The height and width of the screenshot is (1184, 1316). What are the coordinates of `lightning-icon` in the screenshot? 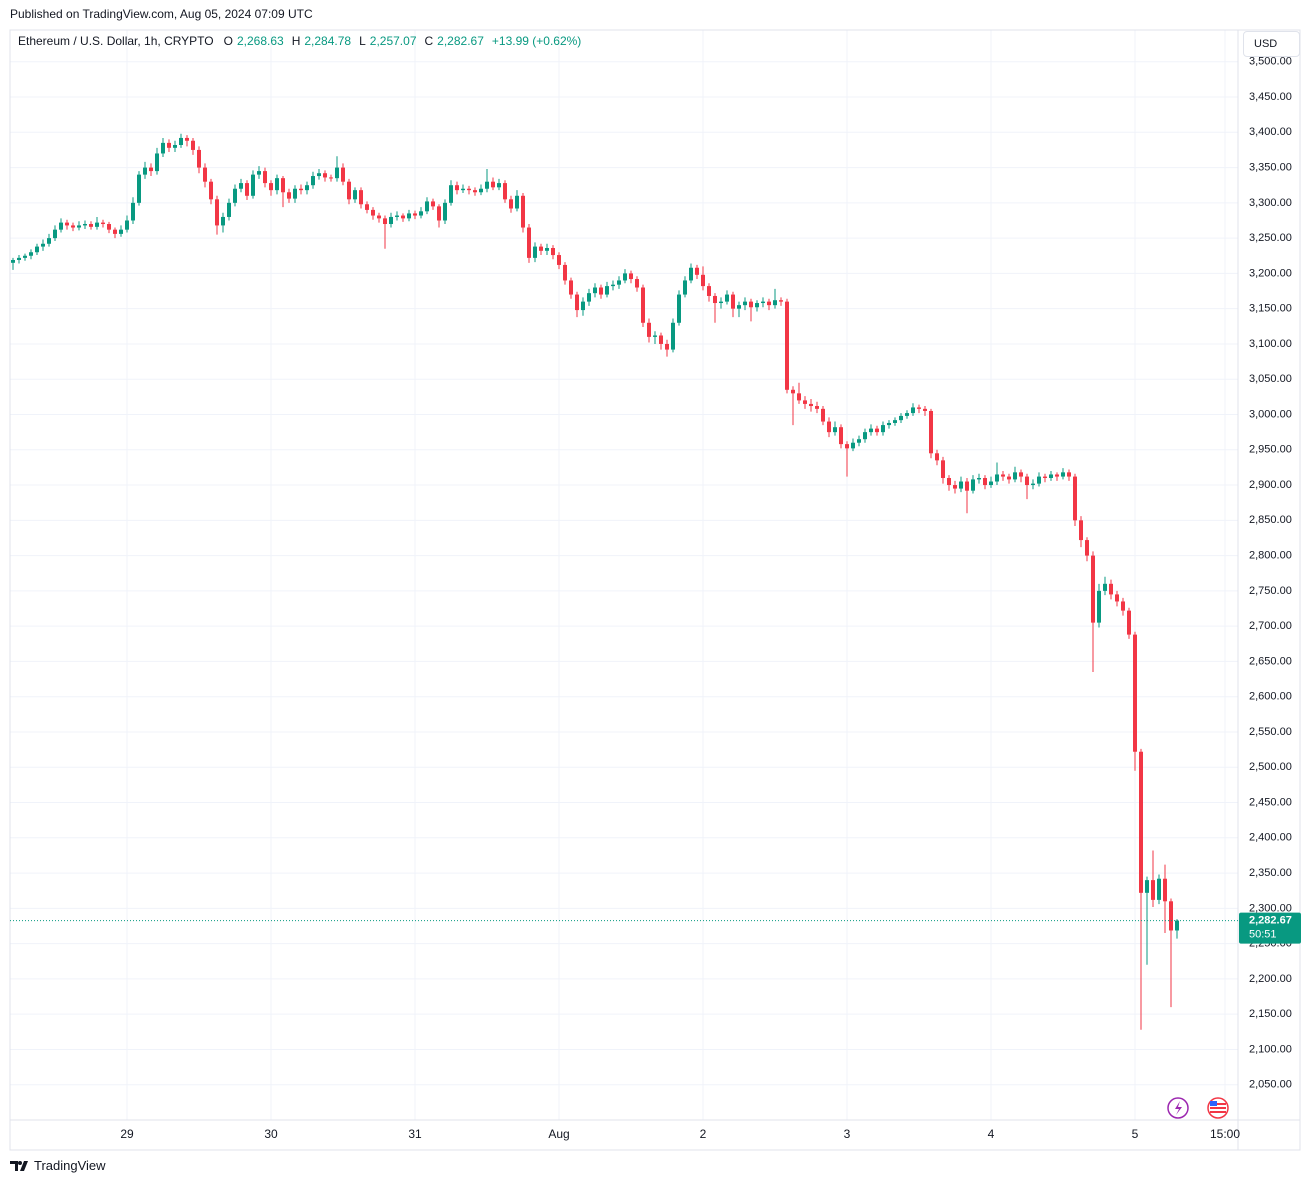 It's located at (1178, 1108).